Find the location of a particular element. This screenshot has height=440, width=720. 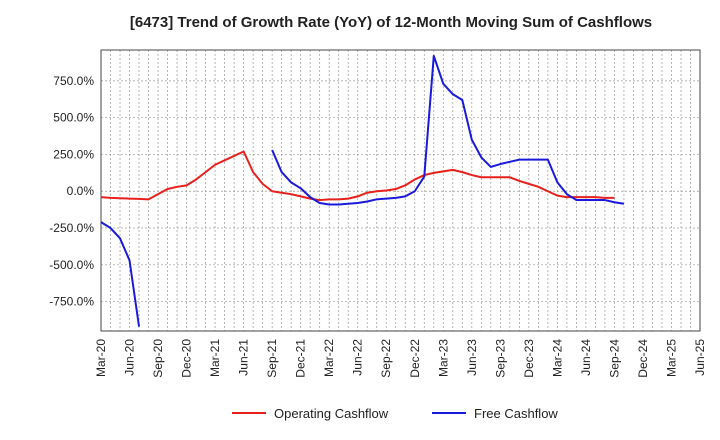

x-tick-label: Dec-20 is located at coordinates (187, 358).